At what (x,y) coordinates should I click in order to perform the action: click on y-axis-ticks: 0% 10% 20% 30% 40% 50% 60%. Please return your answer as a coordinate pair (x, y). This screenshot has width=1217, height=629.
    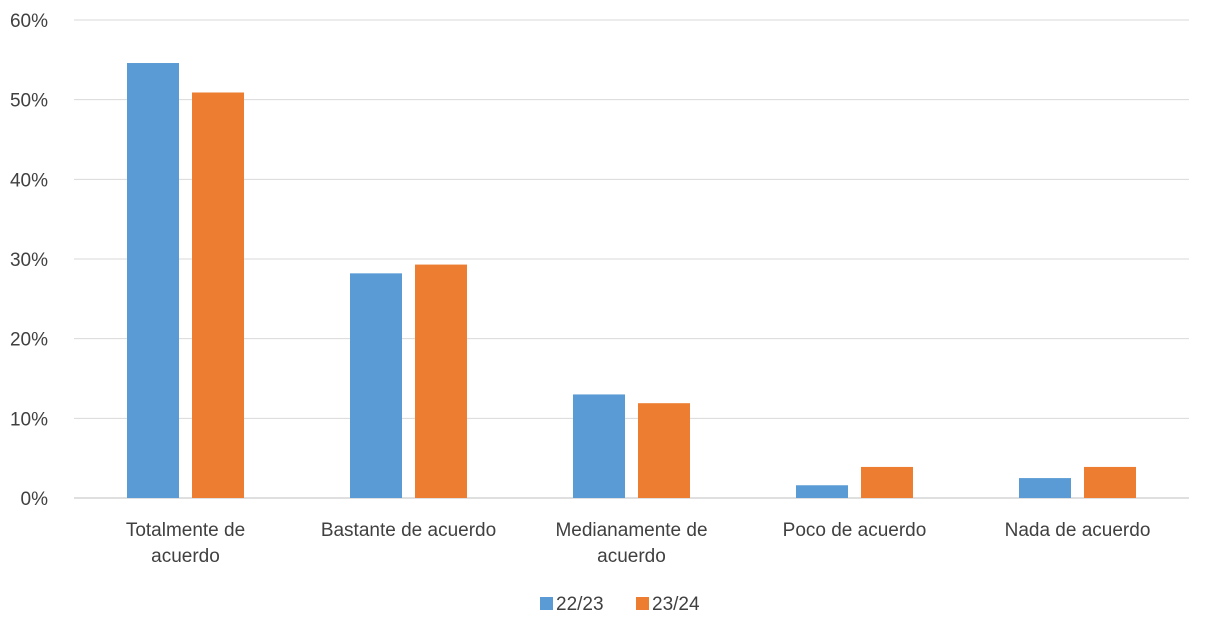
    Looking at the image, I should click on (29, 260).